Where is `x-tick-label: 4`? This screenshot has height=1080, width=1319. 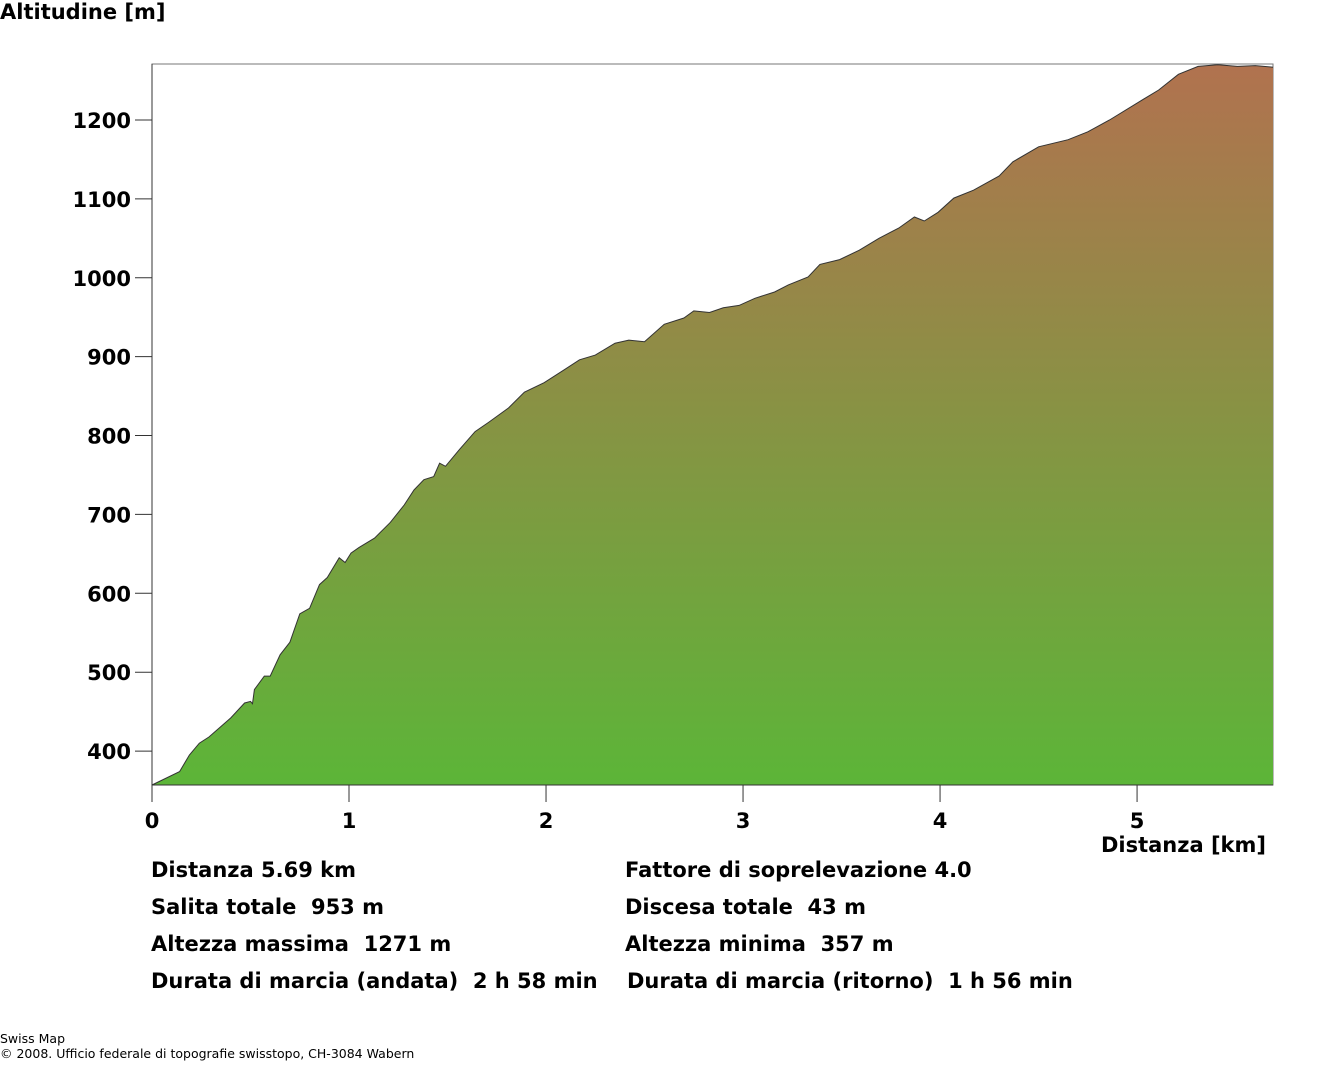
x-tick-label: 4 is located at coordinates (940, 821).